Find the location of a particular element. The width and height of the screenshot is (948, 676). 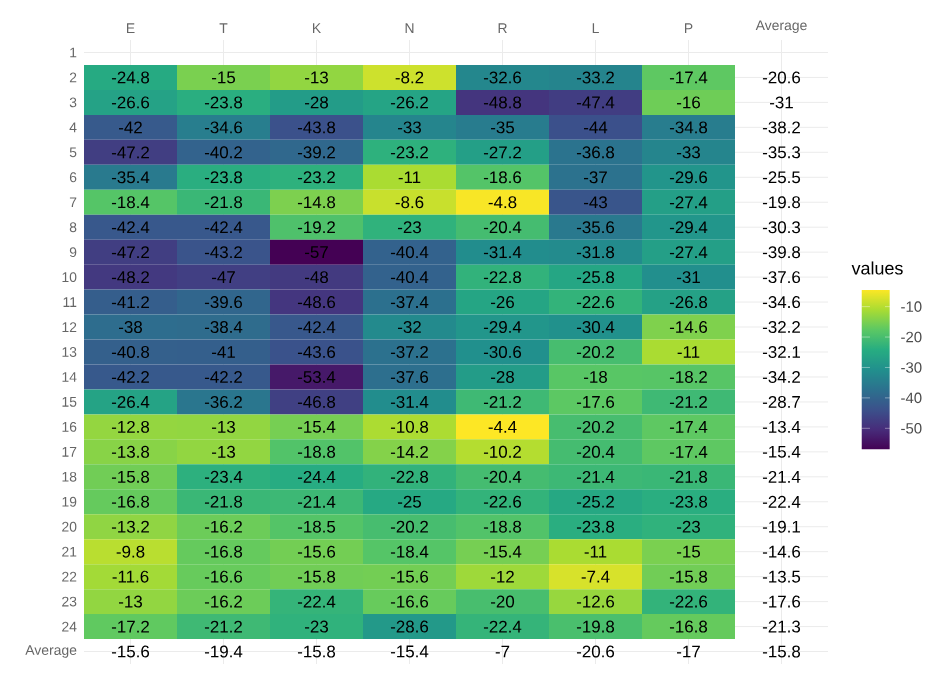

data-label: -32 is located at coordinates (409, 327).